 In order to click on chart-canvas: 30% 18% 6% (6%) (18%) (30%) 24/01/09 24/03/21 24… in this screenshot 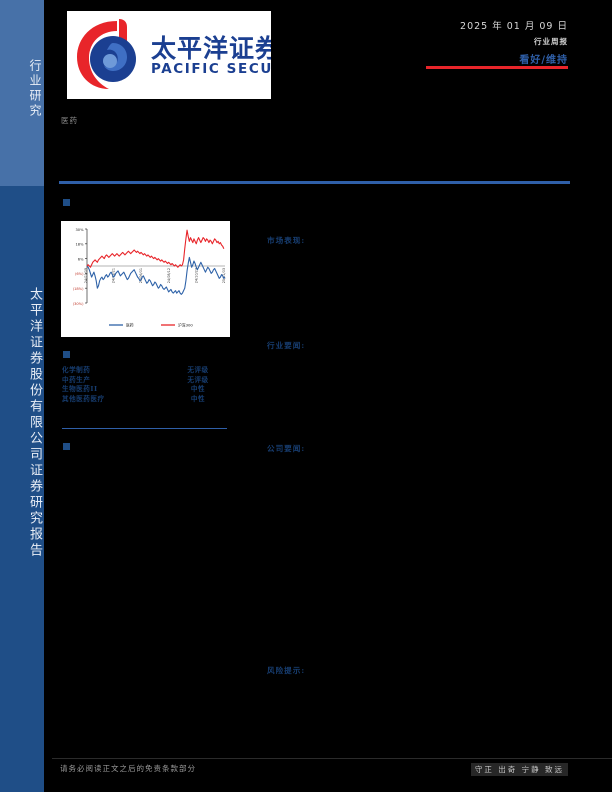, I will do `click(145, 279)`.